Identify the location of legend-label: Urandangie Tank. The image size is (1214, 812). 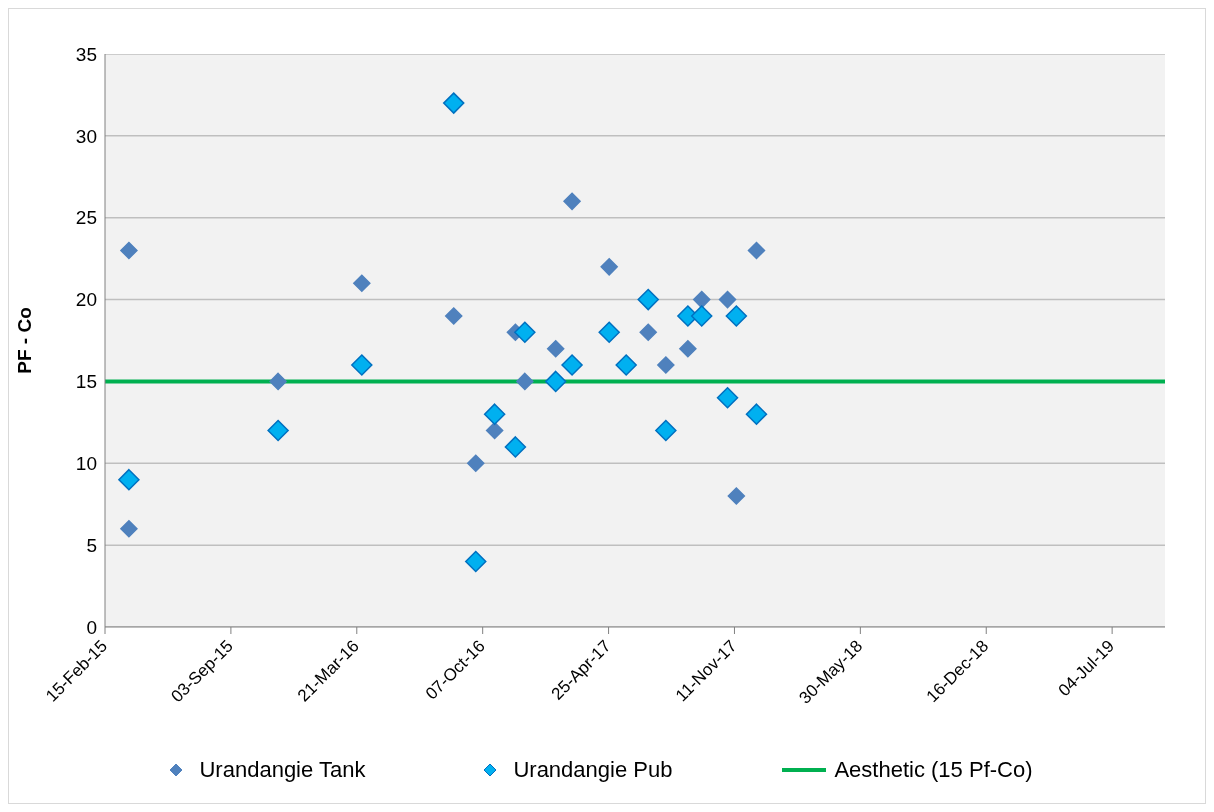
(282, 770).